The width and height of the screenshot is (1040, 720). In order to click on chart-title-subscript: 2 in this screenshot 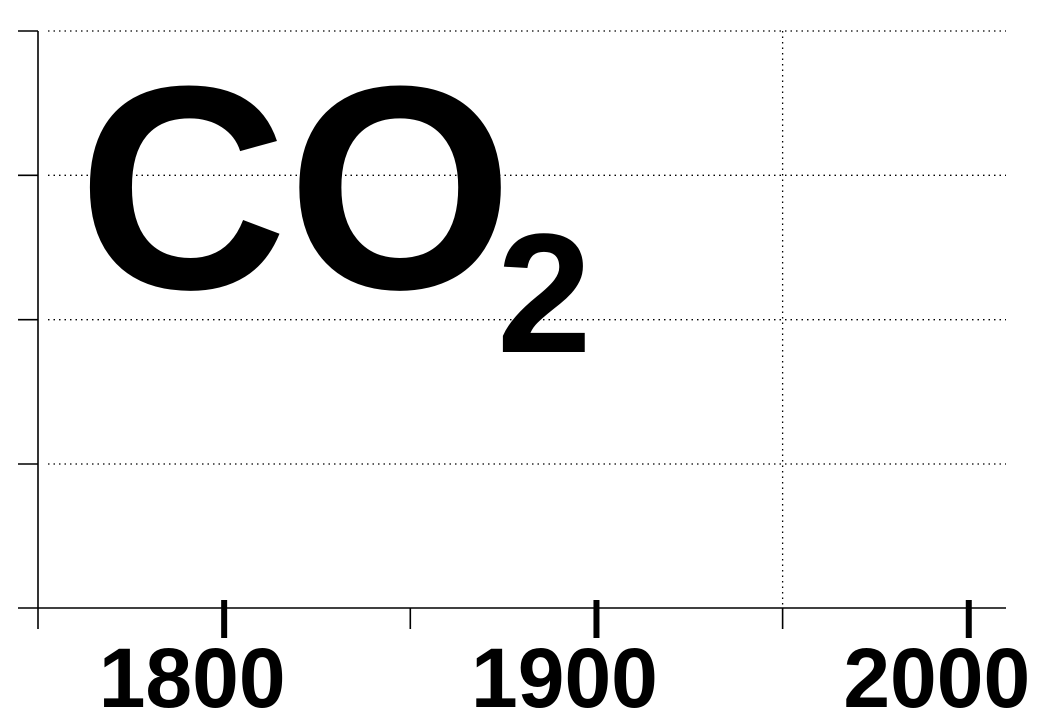, I will do `click(544, 294)`.